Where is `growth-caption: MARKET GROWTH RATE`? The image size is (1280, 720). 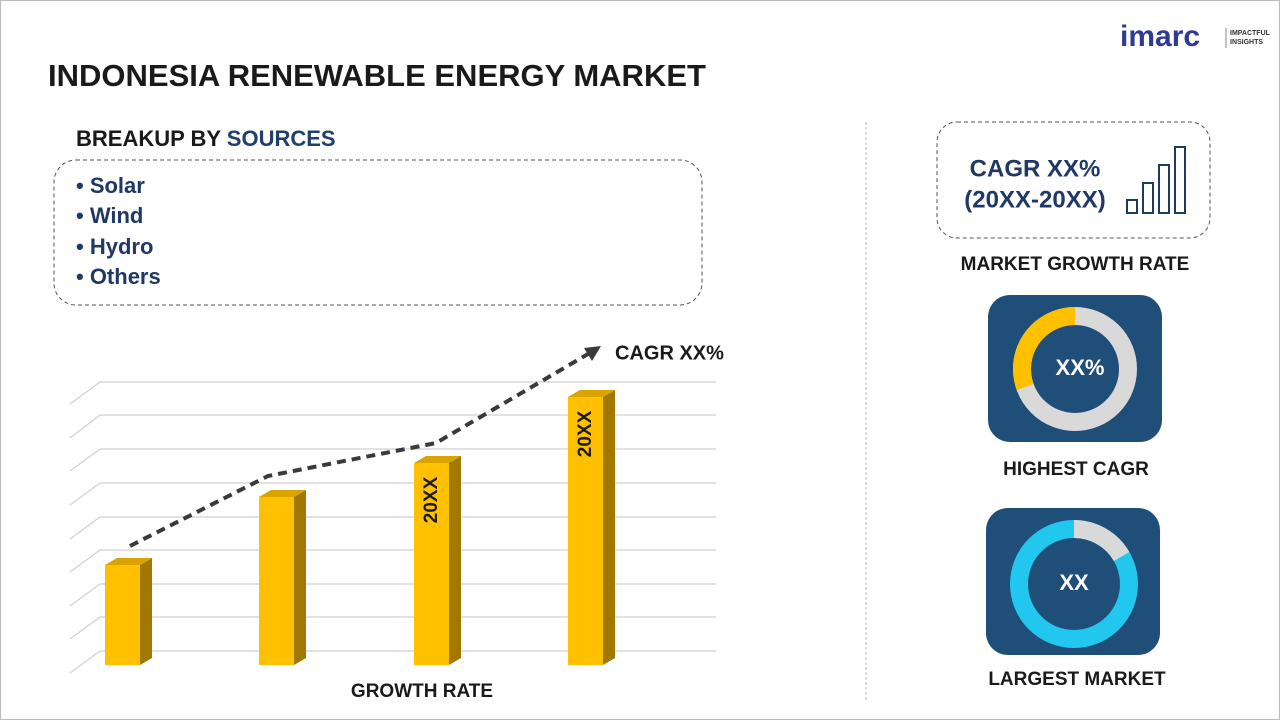 growth-caption: MARKET GROWTH RATE is located at coordinates (1075, 264).